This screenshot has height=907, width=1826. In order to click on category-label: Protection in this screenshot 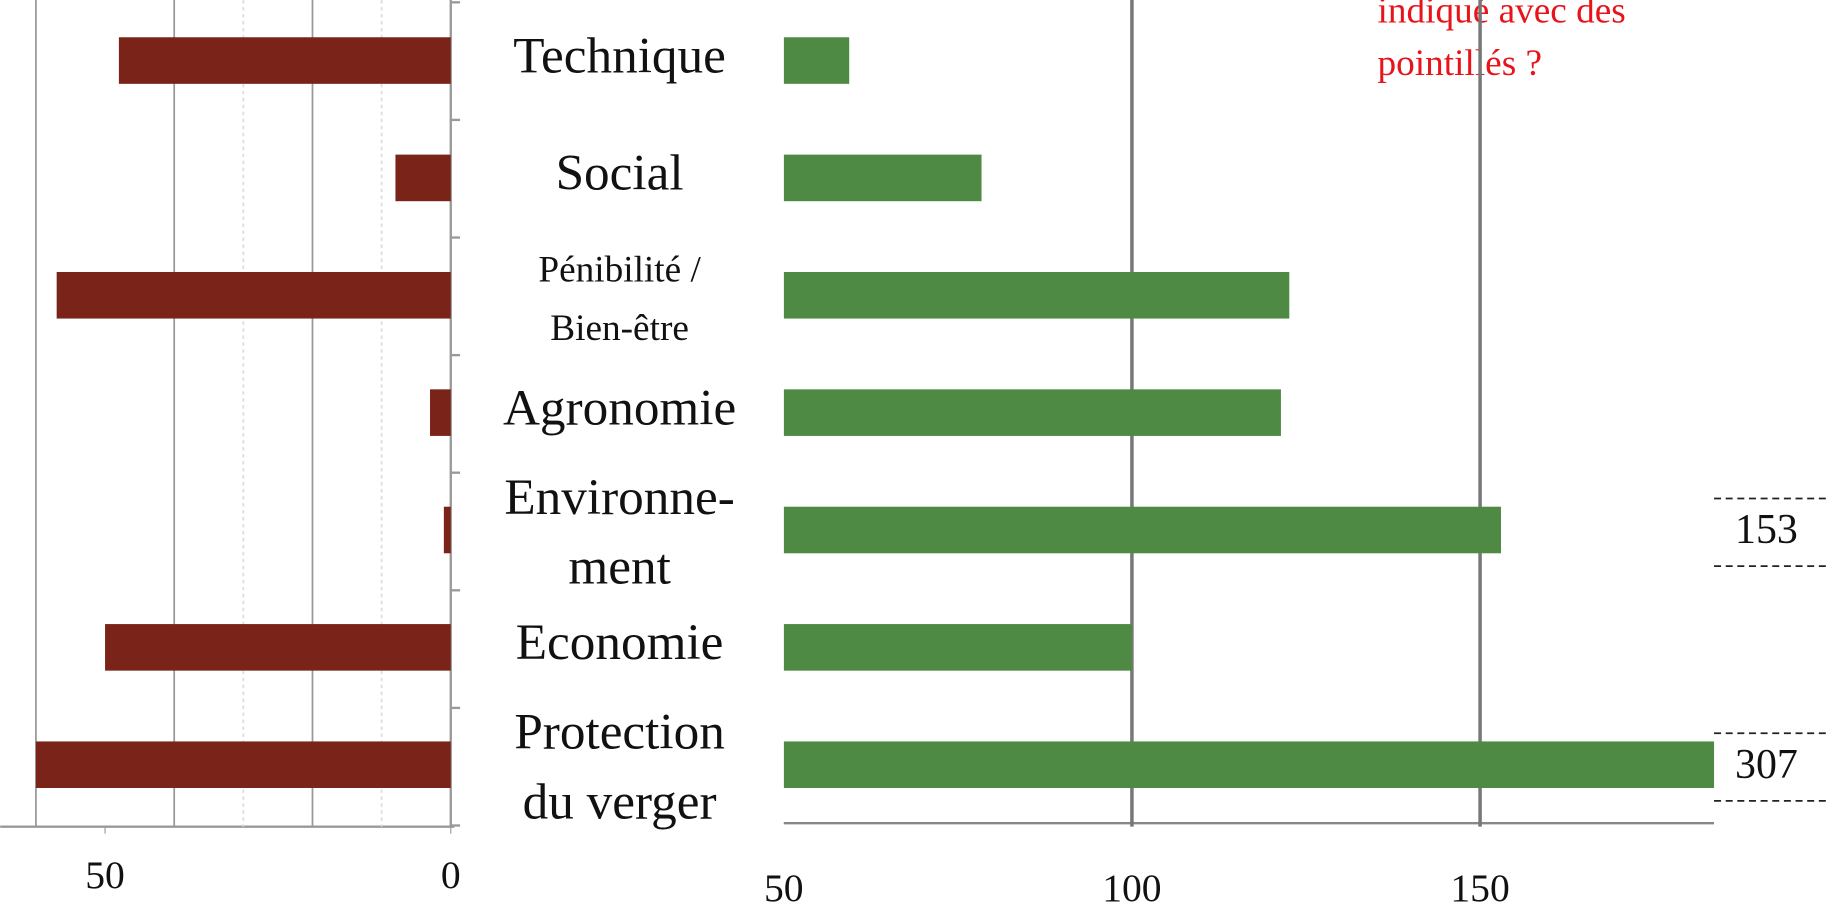, I will do `click(619, 732)`.